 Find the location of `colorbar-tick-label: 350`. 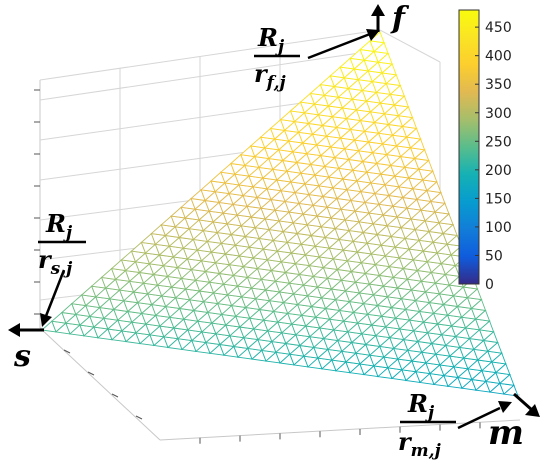

colorbar-tick-label: 350 is located at coordinates (498, 85).